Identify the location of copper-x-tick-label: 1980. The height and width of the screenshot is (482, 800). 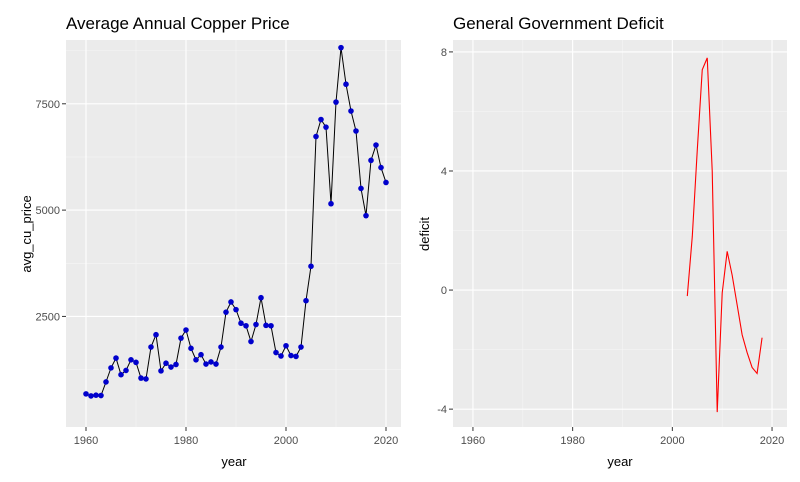
(186, 441).